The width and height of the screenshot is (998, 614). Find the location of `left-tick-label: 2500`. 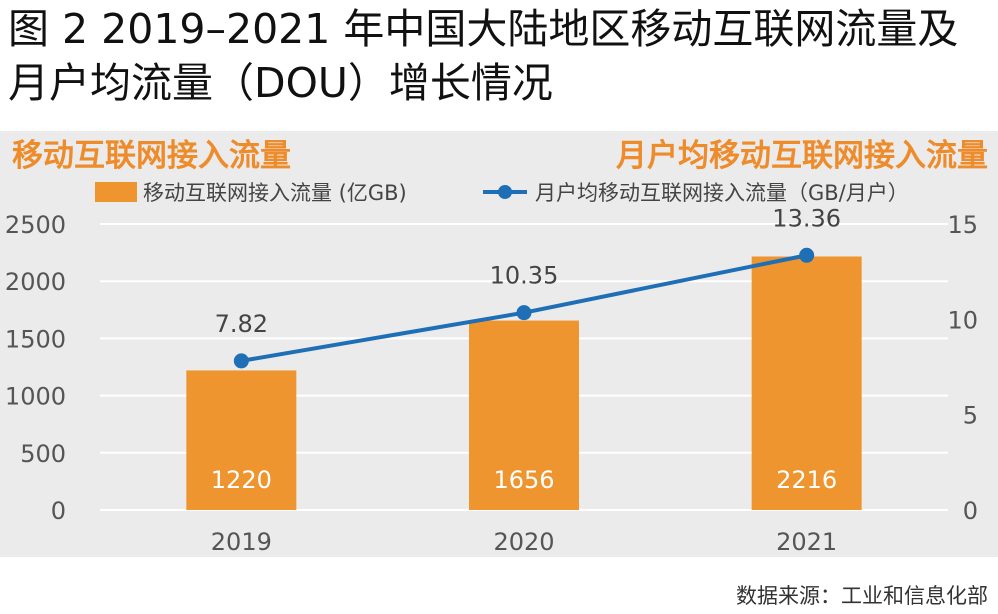

left-tick-label: 2500 is located at coordinates (35, 225).